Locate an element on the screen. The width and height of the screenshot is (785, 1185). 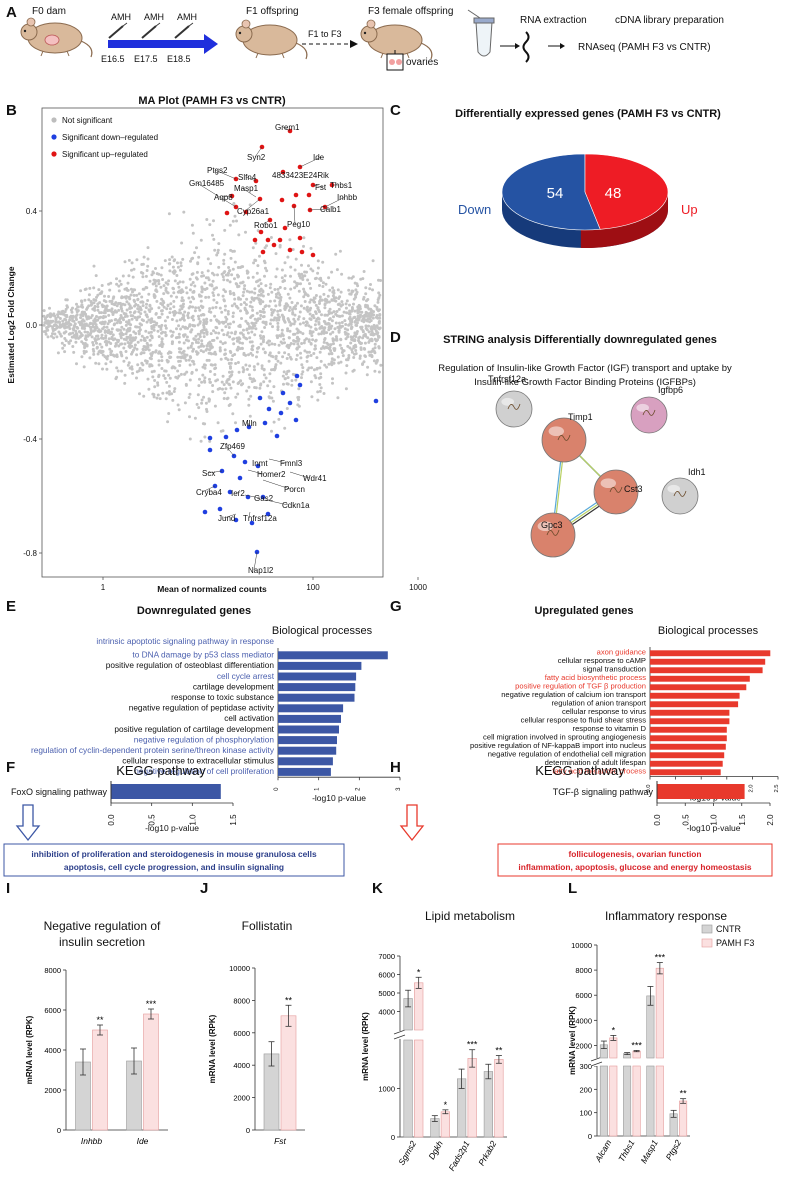
gestation-day-label: E17.5 is located at coordinates (146, 59).